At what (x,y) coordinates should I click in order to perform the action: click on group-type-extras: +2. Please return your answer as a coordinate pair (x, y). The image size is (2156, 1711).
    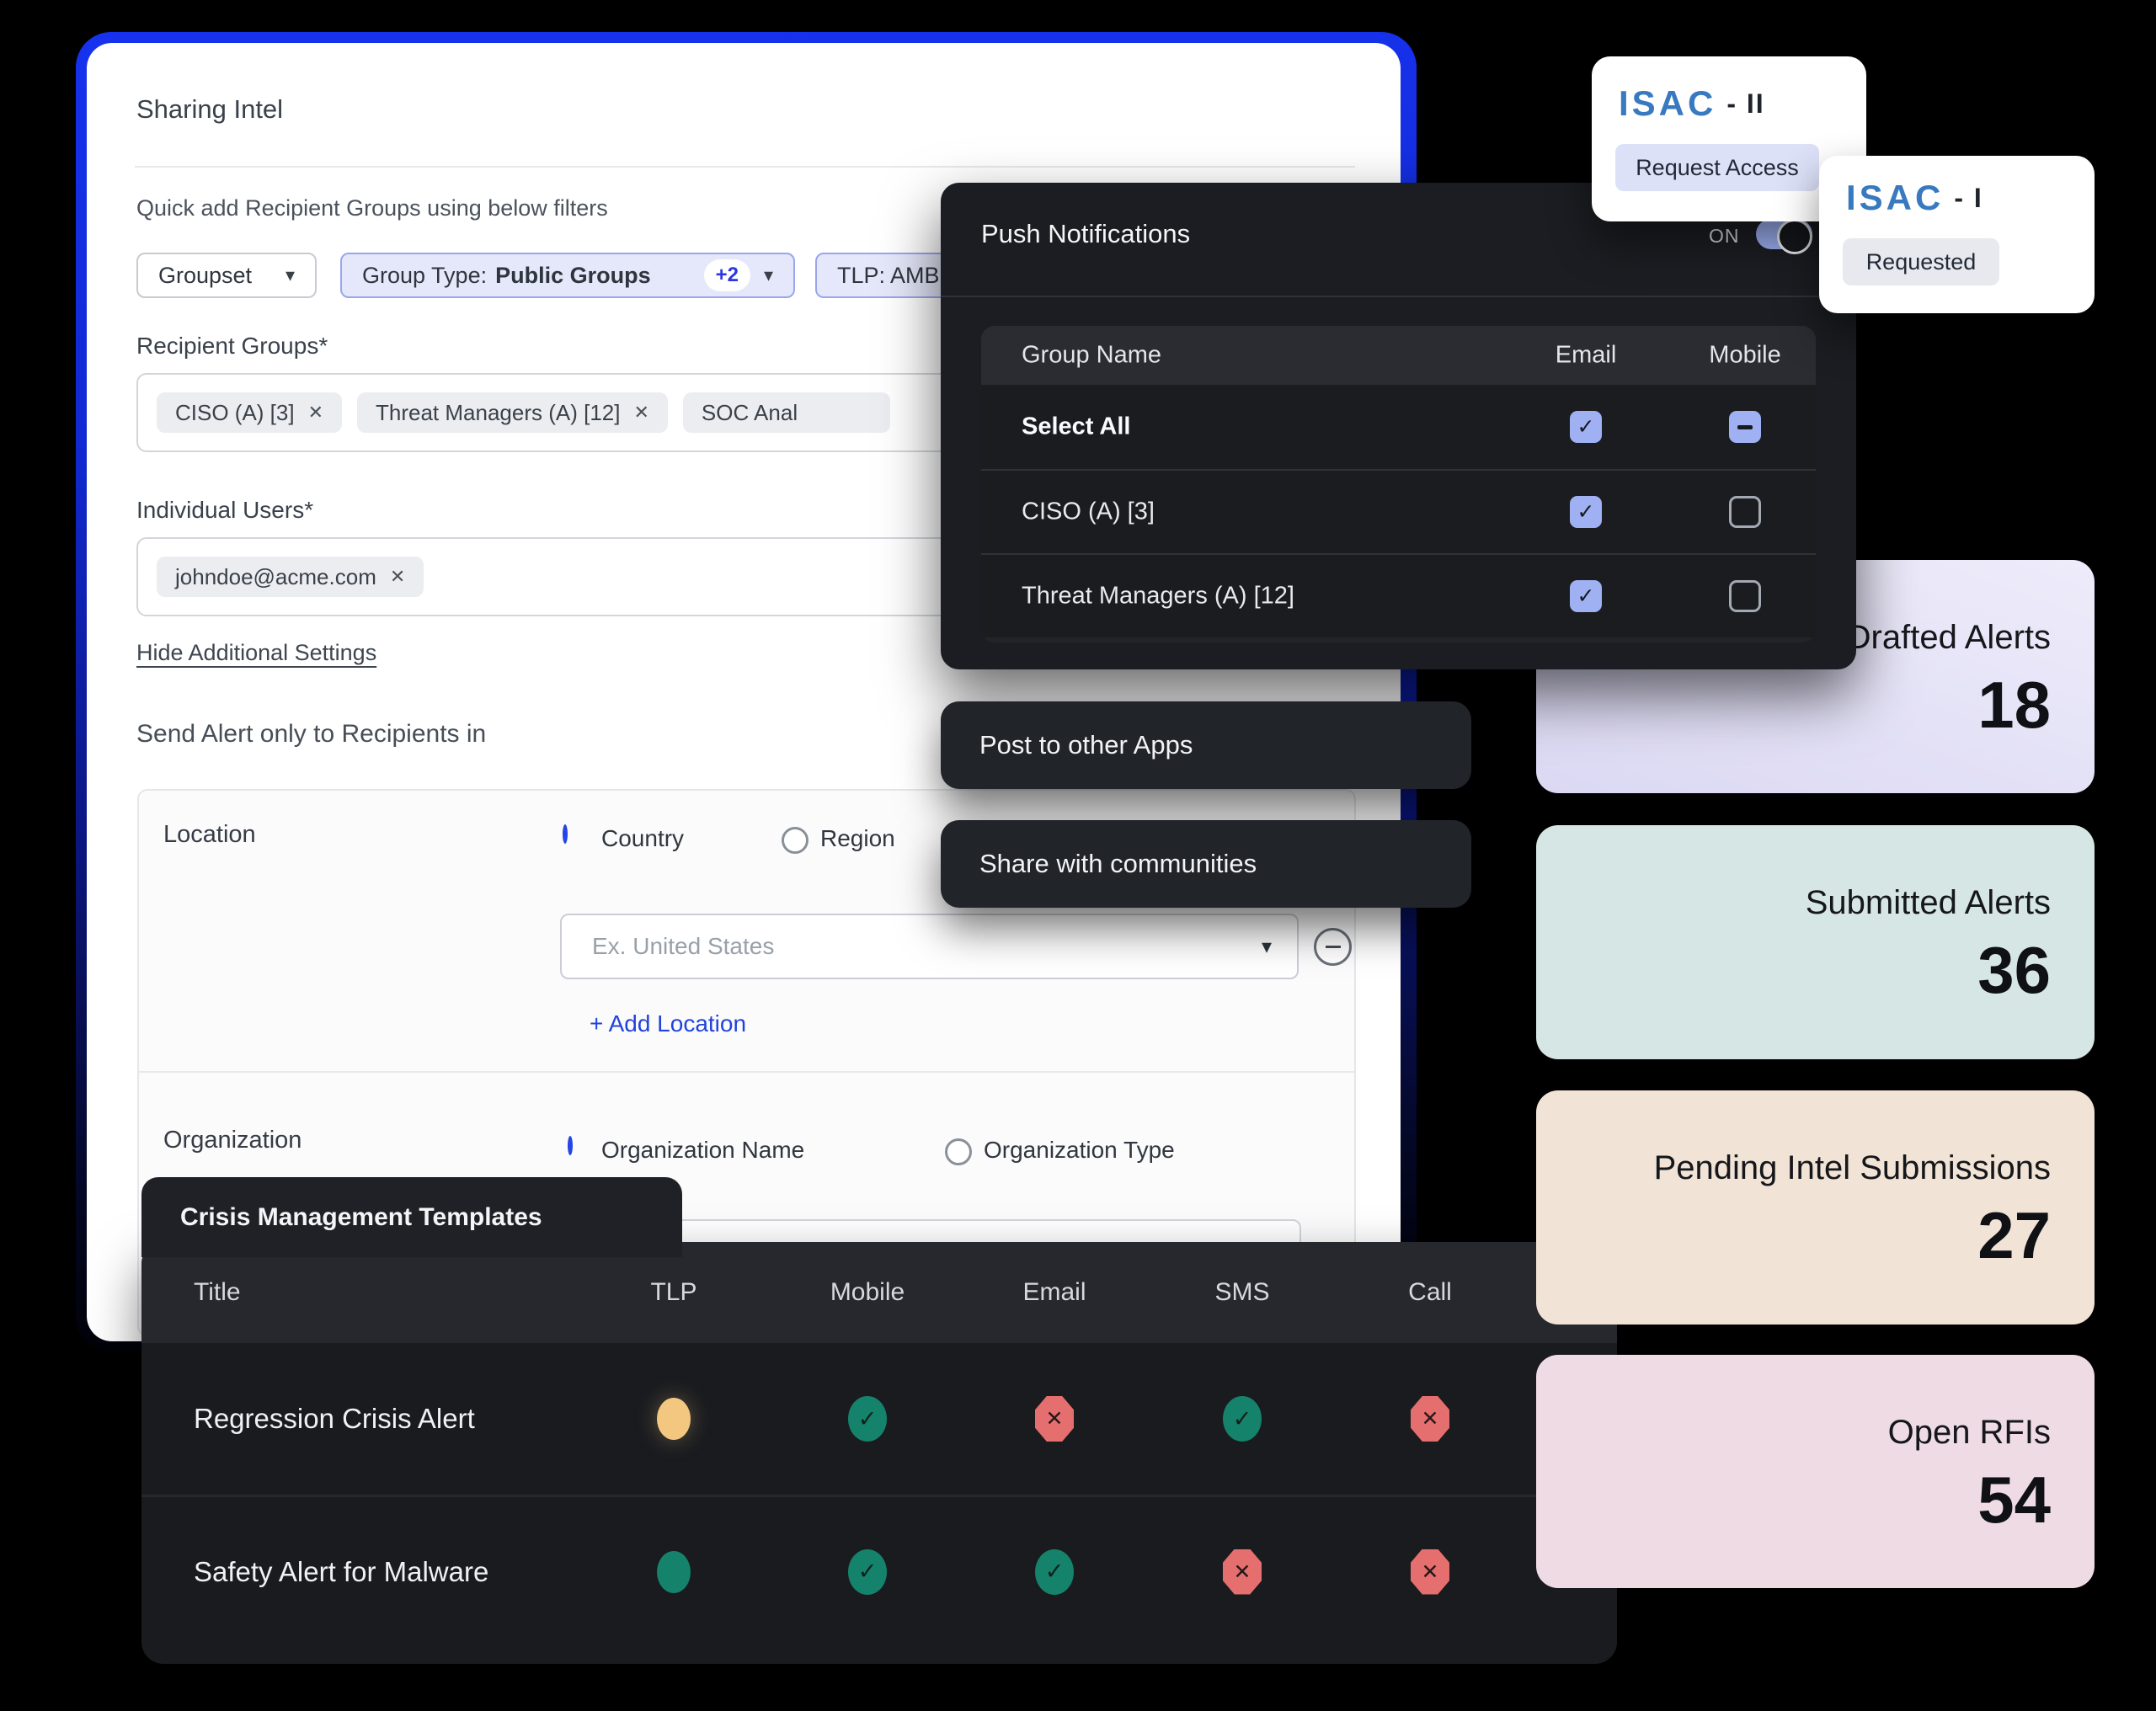
    Looking at the image, I should click on (732, 275).